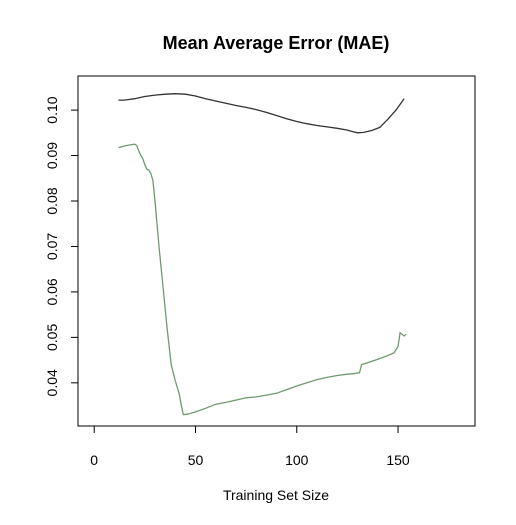  I want to click on chart-title: Mean Average Error (MAE), so click(276, 43).